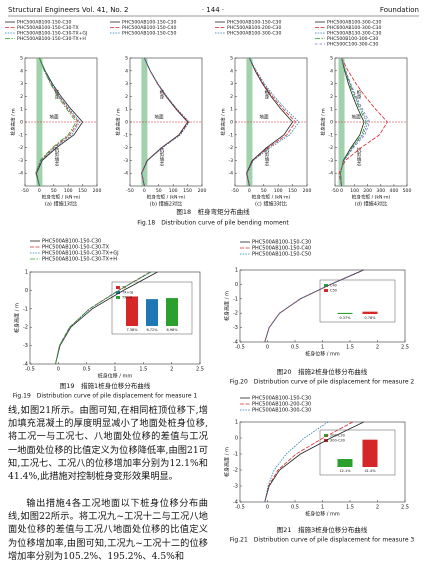 This screenshot has width=427, height=575. I want to click on x-tick-label: 1.5, so click(350, 508).